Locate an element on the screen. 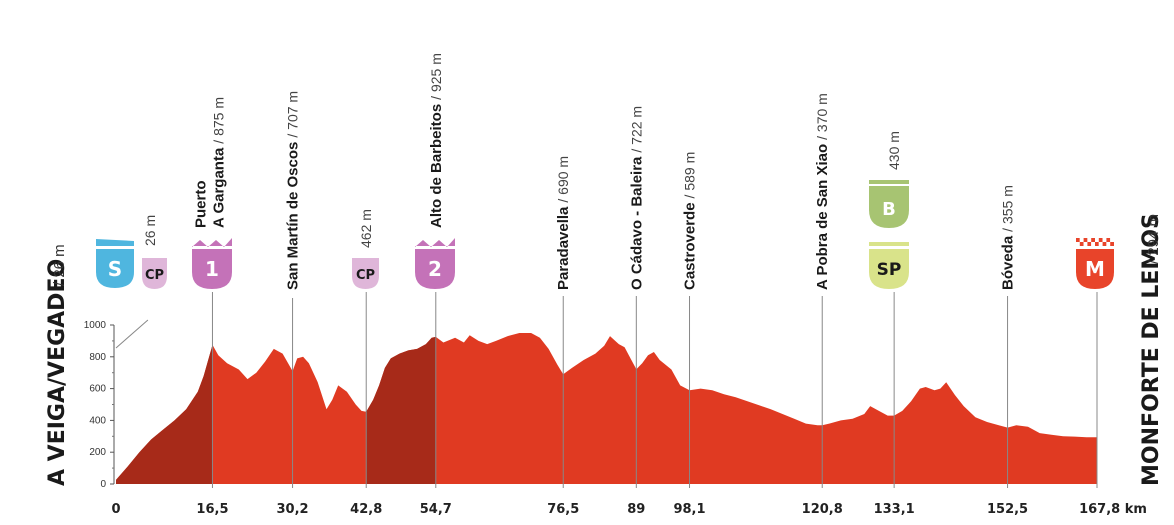 The height and width of the screenshot is (525, 1174). km-label-4: 54,7 is located at coordinates (436, 509).